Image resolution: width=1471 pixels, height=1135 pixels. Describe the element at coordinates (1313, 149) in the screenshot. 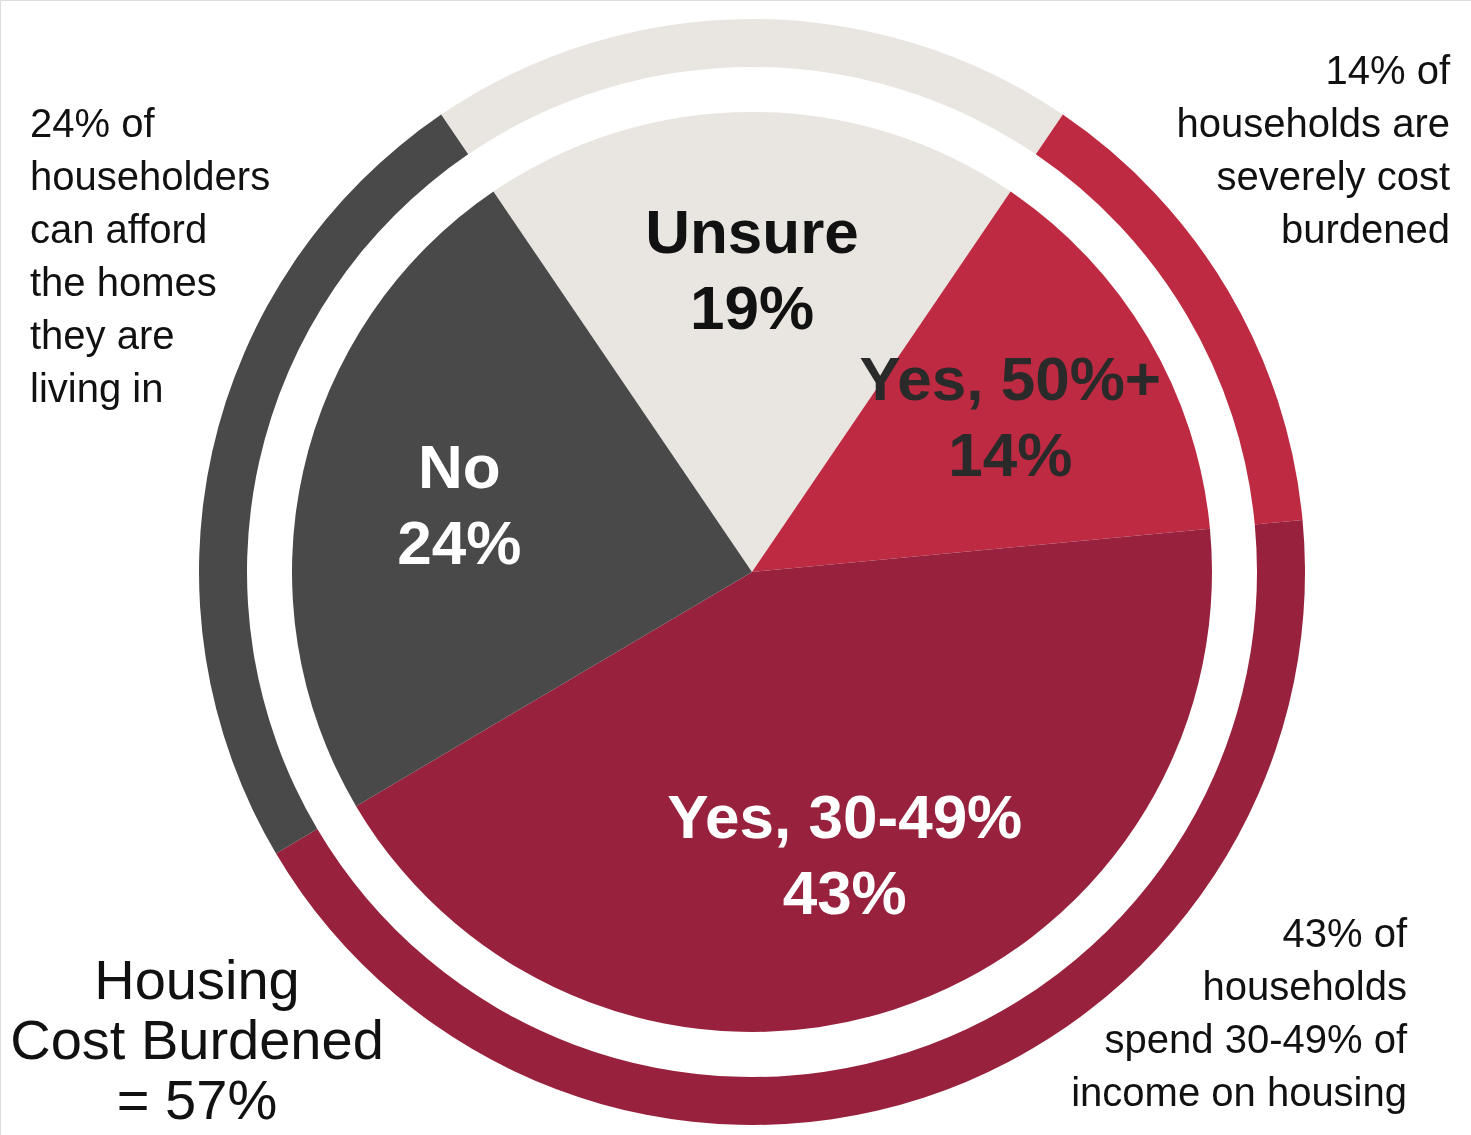

I see `text: 14% of households are severely cost burdened` at that location.